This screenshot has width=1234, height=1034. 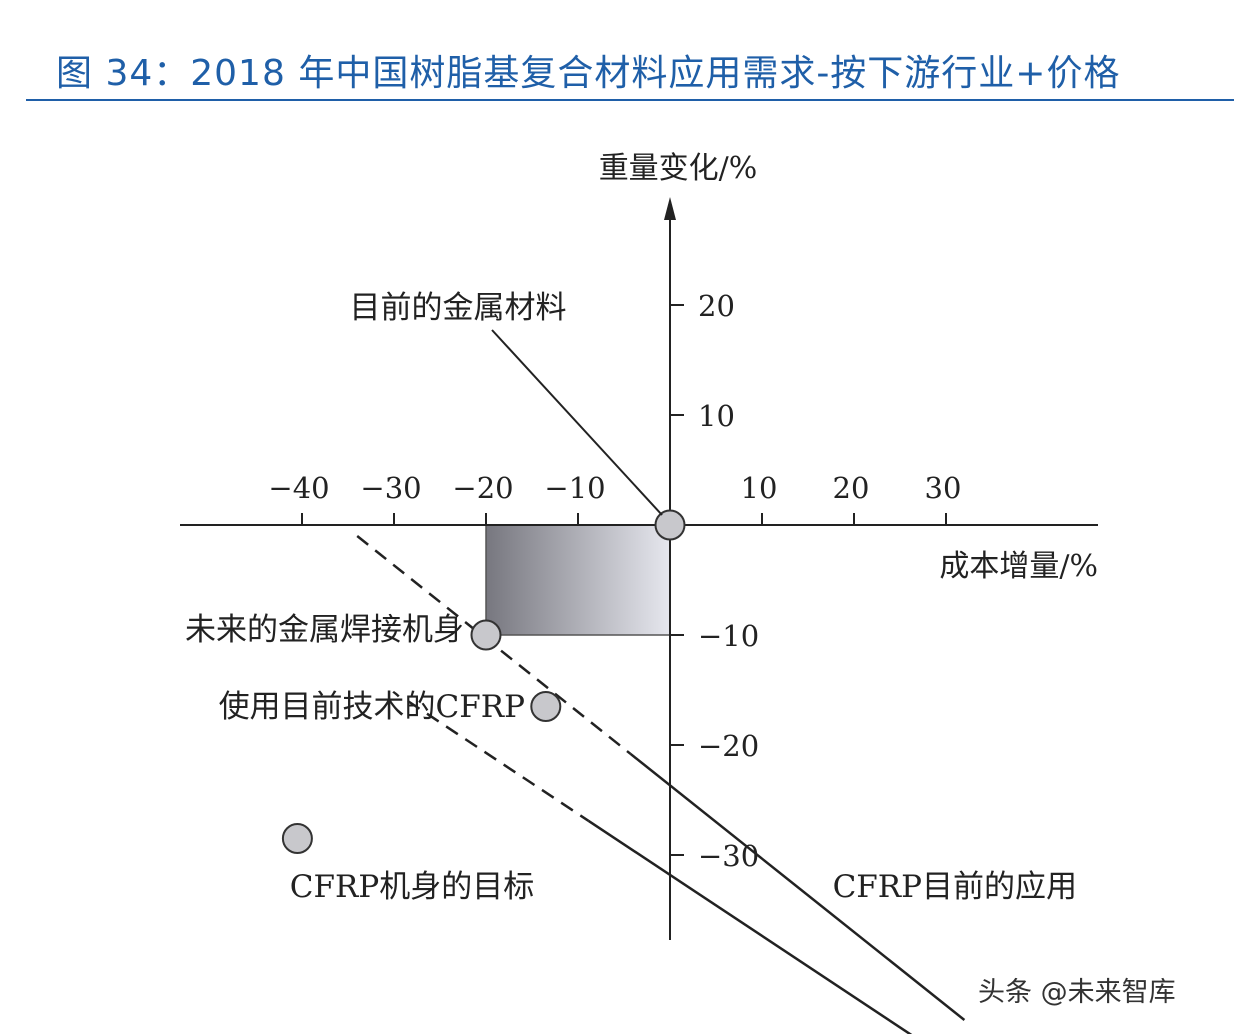 I want to click on watermark: 头条 @未来智库, so click(x=1077, y=992).